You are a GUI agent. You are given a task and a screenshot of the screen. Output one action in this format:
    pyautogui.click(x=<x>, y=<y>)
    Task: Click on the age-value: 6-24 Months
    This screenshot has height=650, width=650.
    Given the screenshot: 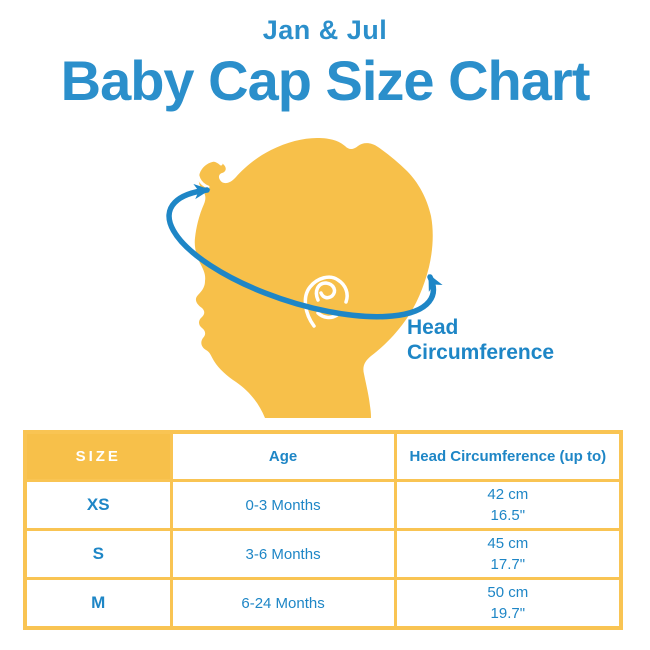 What is the action you would take?
    pyautogui.click(x=283, y=603)
    